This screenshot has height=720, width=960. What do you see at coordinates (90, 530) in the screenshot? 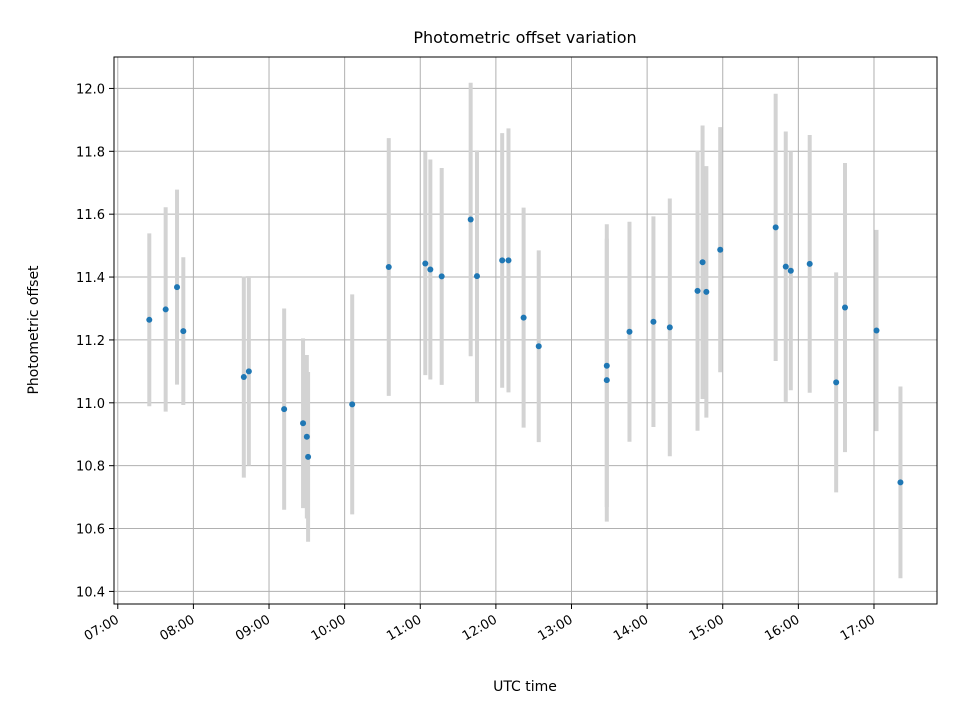
I see `y-tick-label: 10.6` at bounding box center [90, 530].